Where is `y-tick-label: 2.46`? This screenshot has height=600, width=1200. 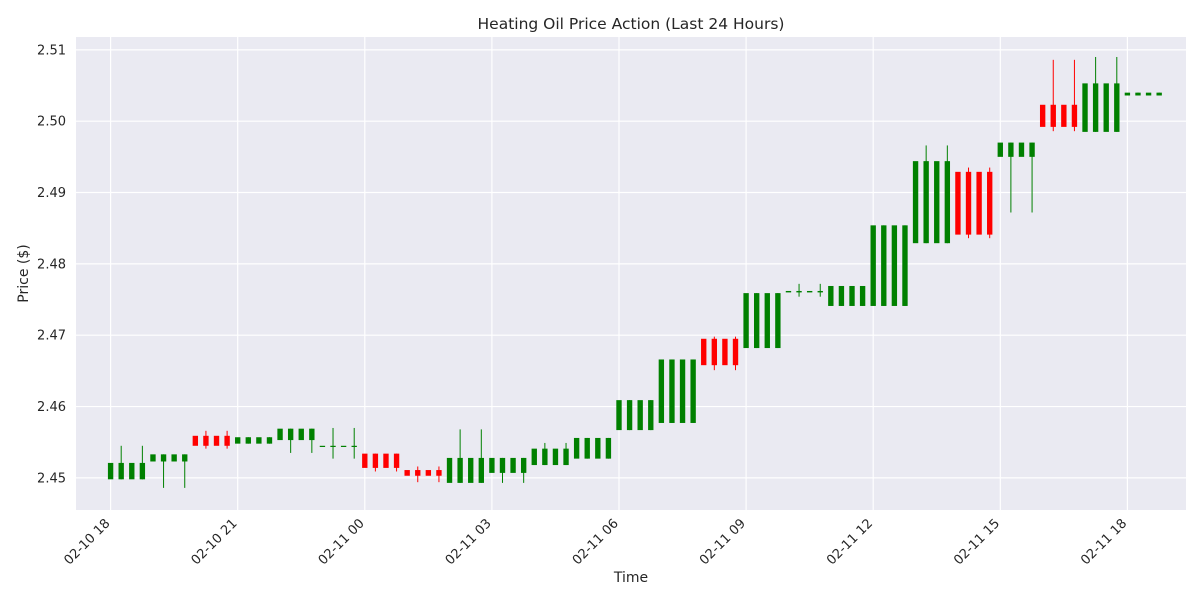 y-tick-label: 2.46 is located at coordinates (51, 407).